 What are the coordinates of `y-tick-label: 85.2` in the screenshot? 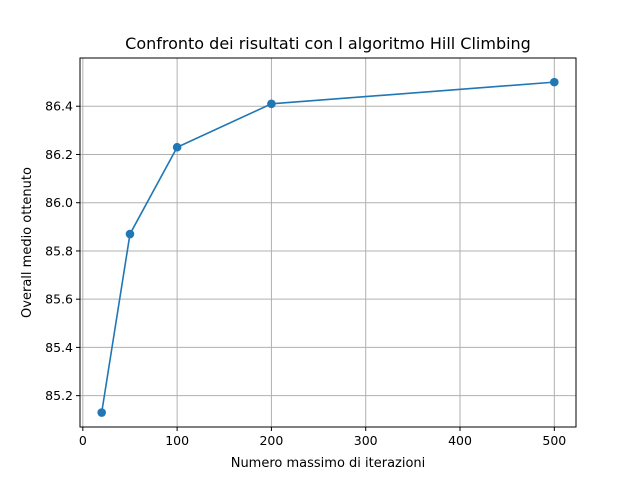 It's located at (59, 395).